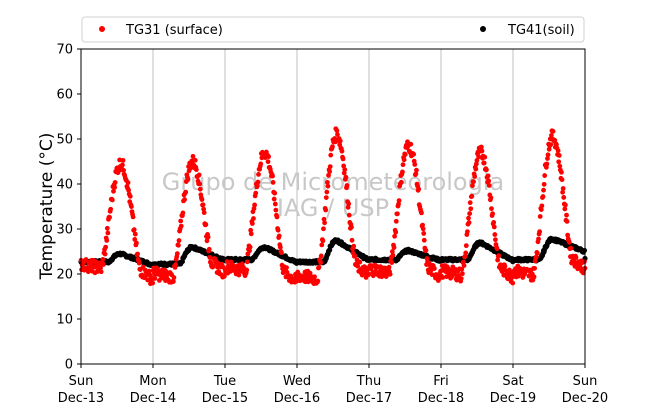 The height and width of the screenshot is (409, 650). What do you see at coordinates (441, 381) in the screenshot?
I see `x-tick-label-day: Fri` at bounding box center [441, 381].